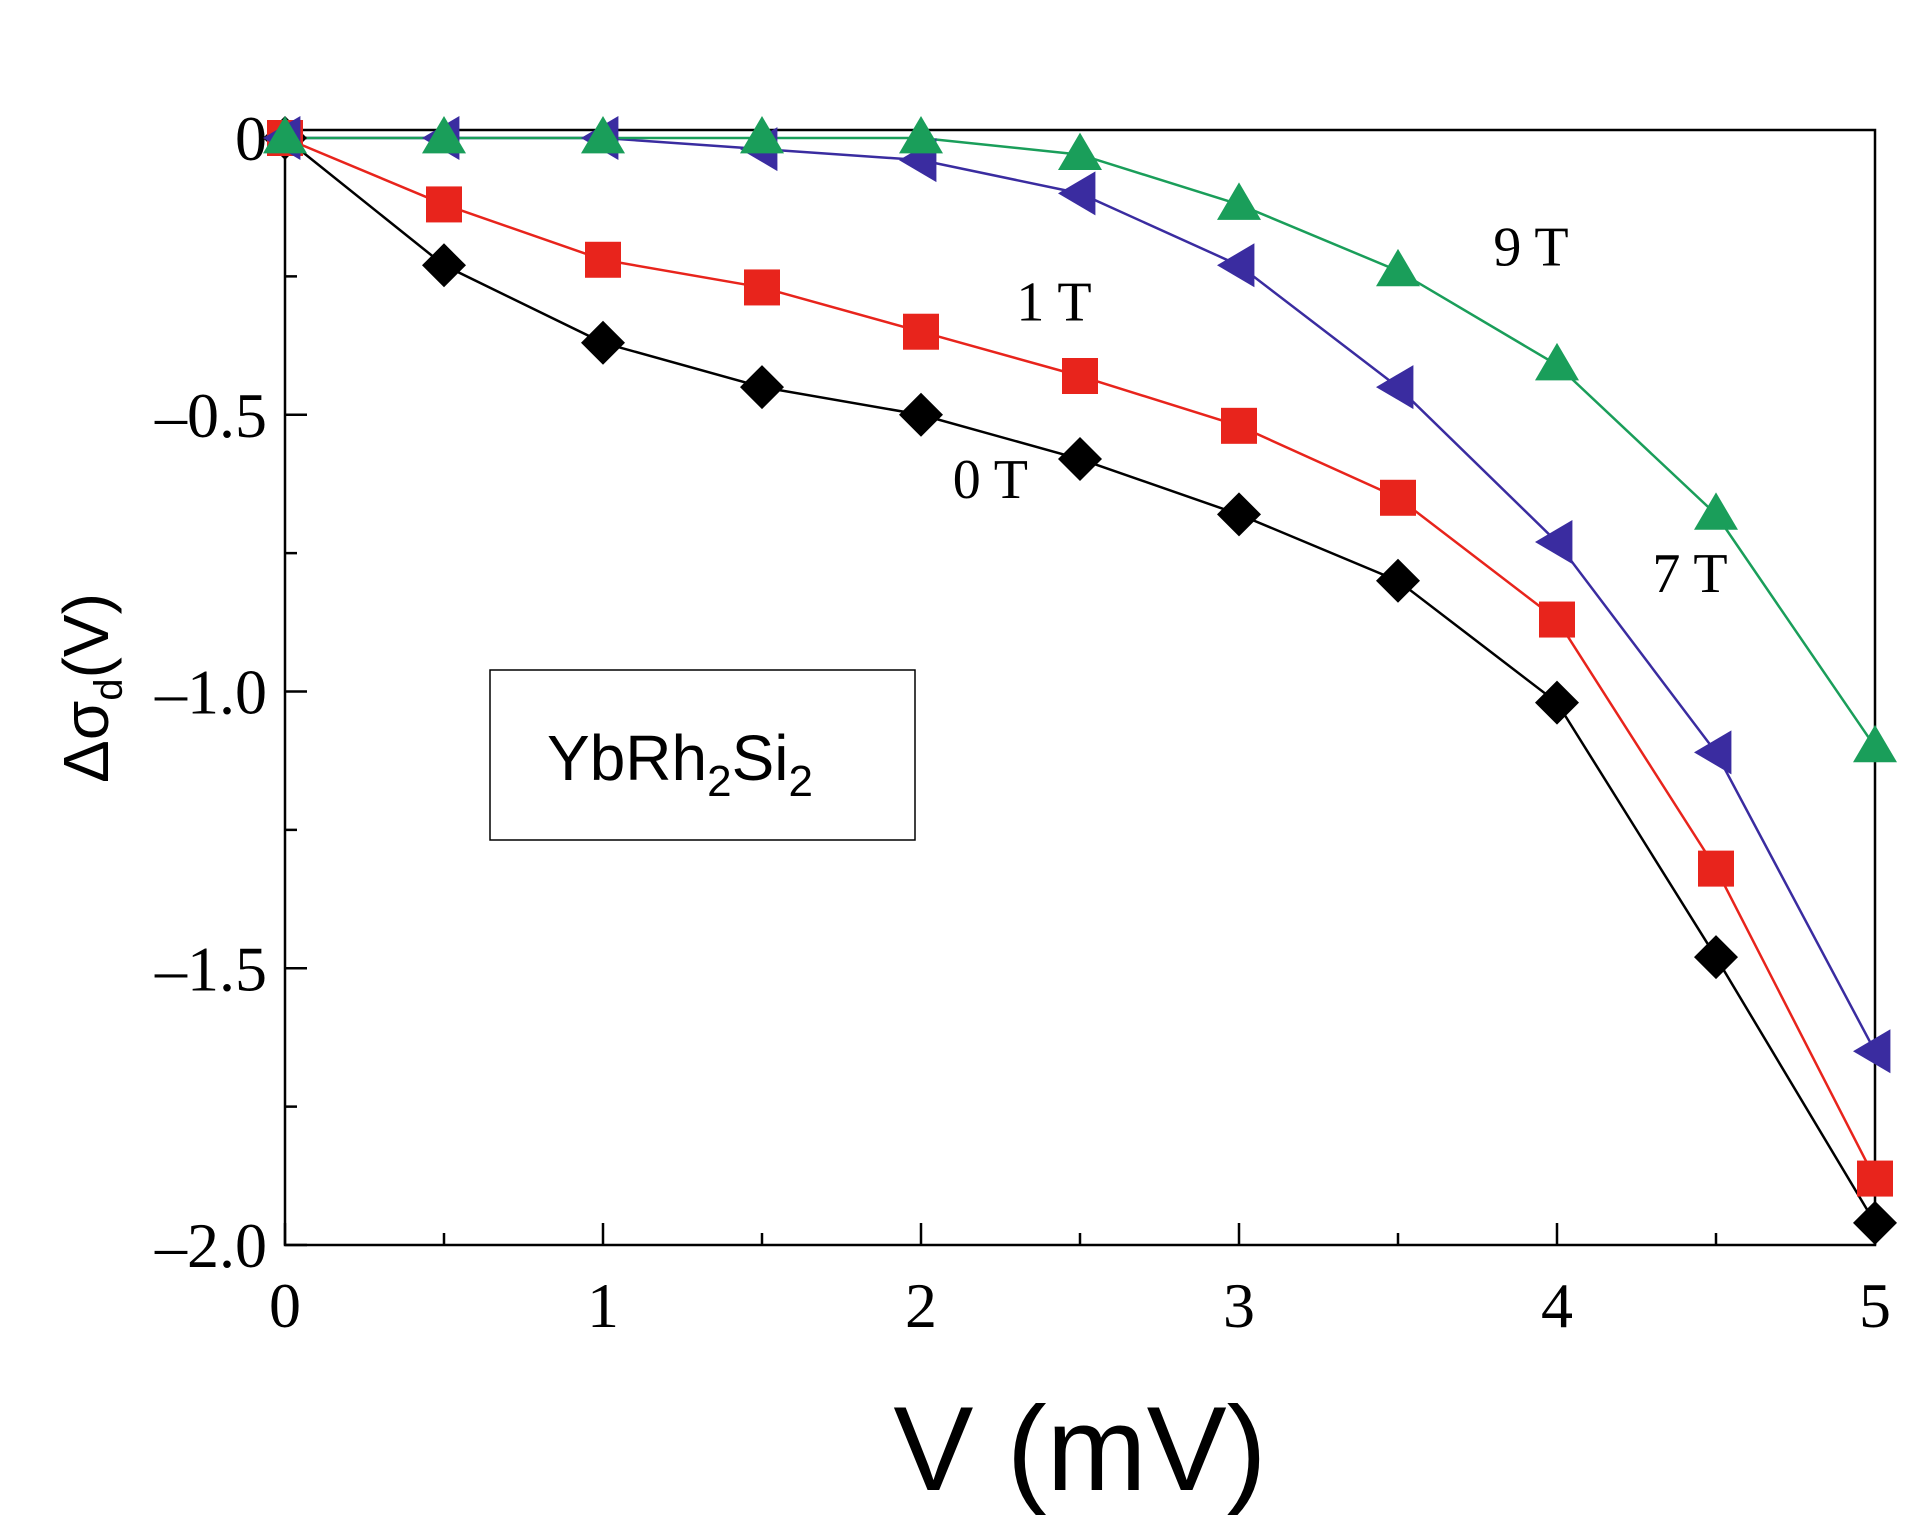 This screenshot has height=1535, width=1911. Describe the element at coordinates (760, 758) in the screenshot. I see `material-mid: Si` at that location.